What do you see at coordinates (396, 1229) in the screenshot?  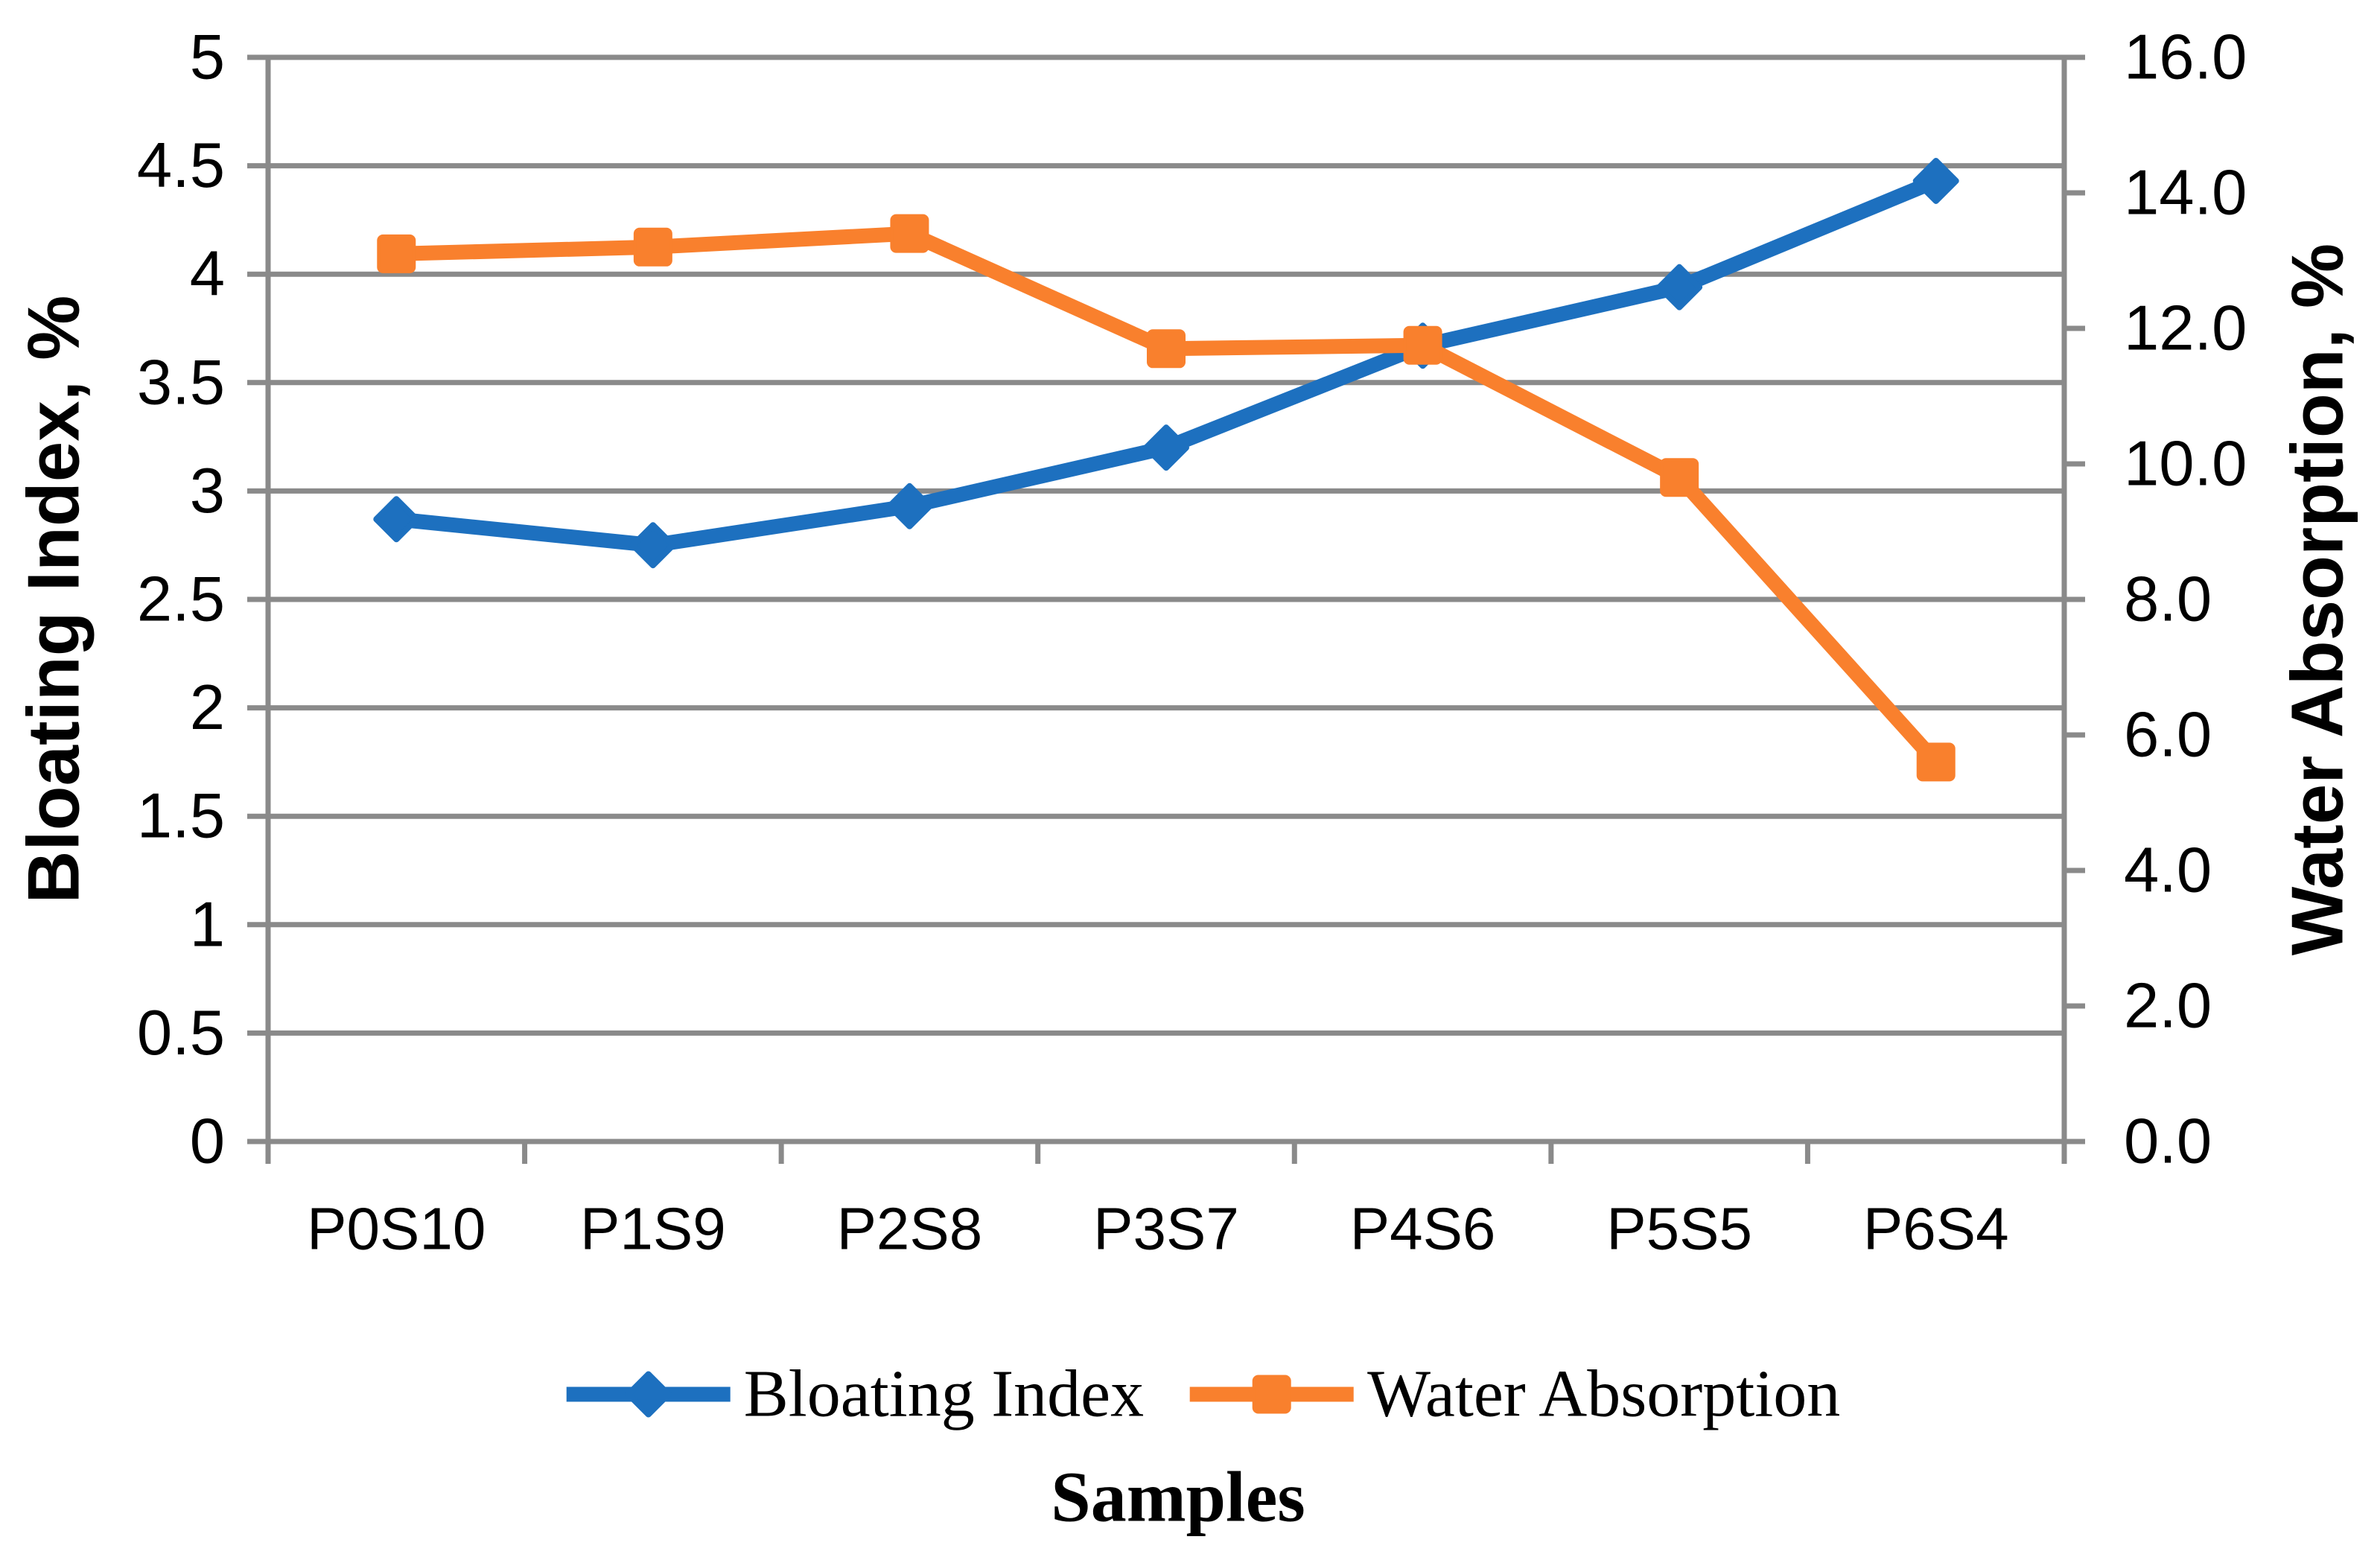 I see `x-tick-label-P0S10: P0S10` at bounding box center [396, 1229].